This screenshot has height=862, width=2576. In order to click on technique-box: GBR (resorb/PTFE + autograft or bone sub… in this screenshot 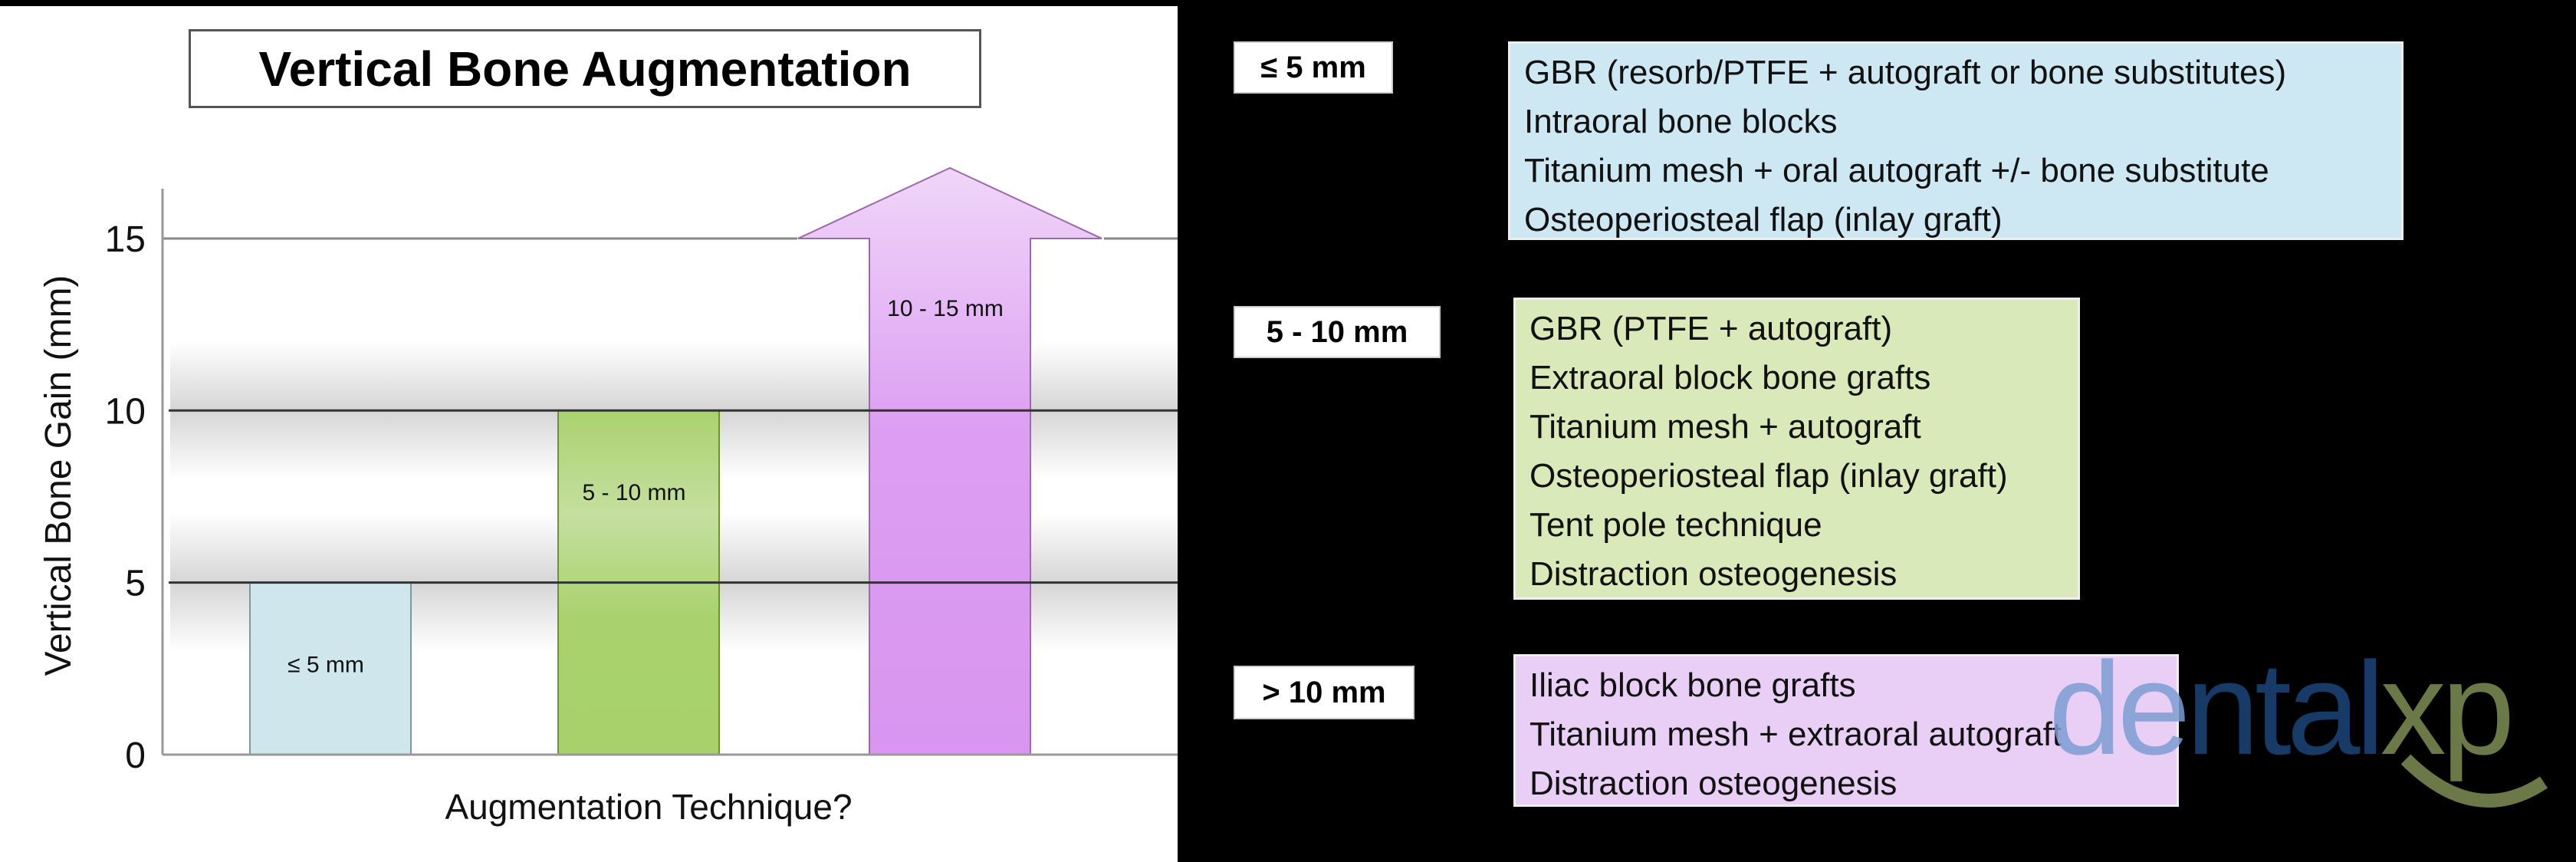, I will do `click(1956, 140)`.